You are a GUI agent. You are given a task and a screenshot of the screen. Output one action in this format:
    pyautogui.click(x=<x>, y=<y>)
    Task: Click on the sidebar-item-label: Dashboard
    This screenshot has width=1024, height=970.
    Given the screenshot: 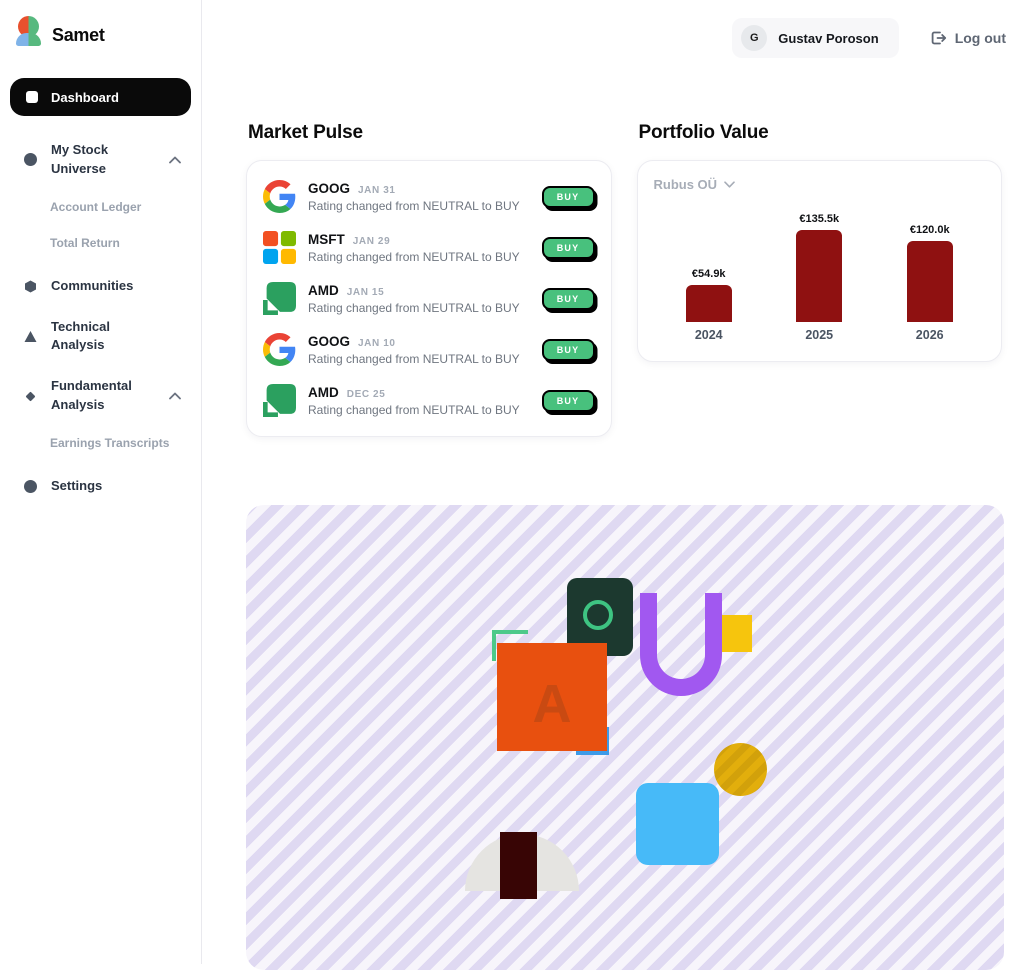 What is the action you would take?
    pyautogui.click(x=85, y=97)
    